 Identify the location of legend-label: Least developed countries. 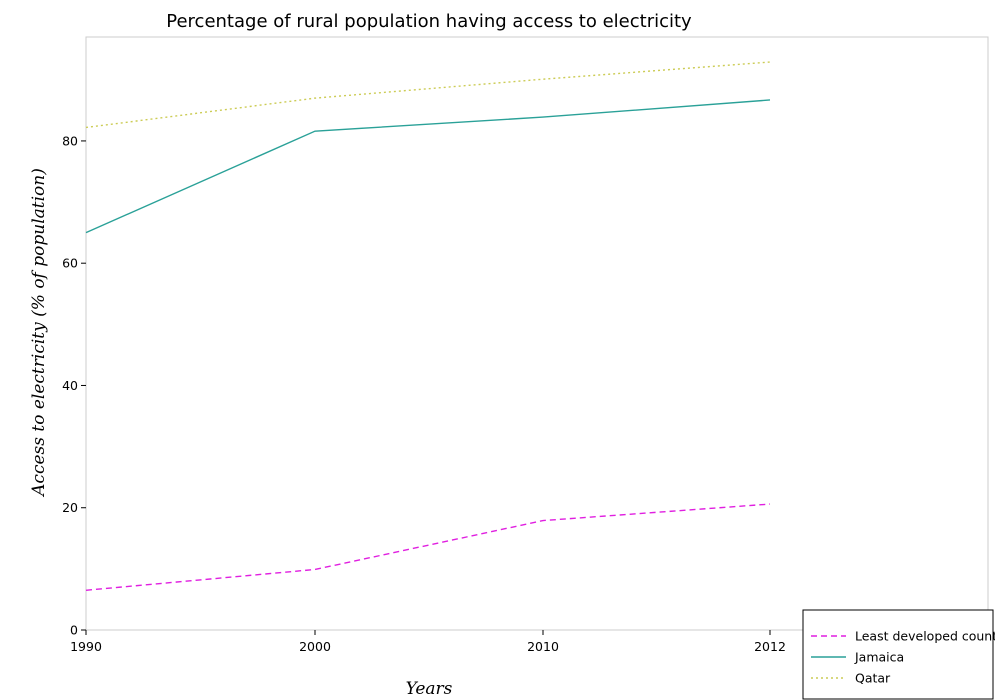
(925, 636).